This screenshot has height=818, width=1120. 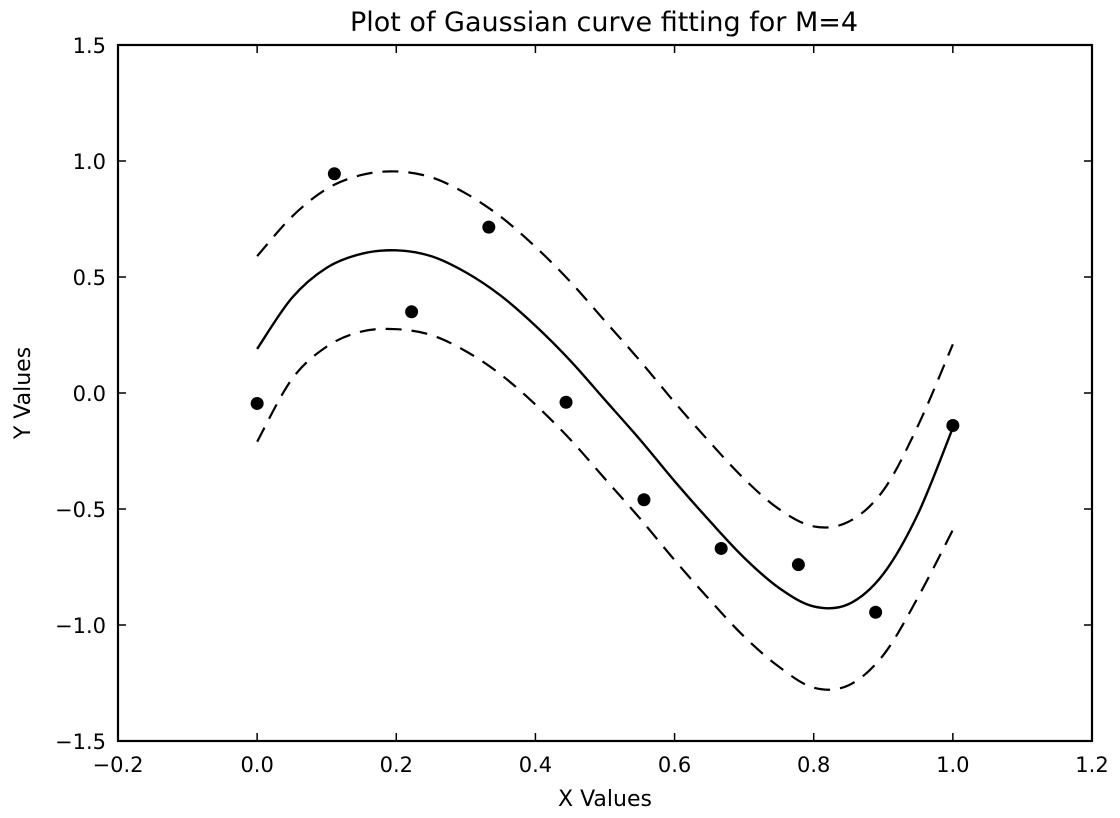 What do you see at coordinates (23, 393) in the screenshot?
I see `y-axis-label: Y Values` at bounding box center [23, 393].